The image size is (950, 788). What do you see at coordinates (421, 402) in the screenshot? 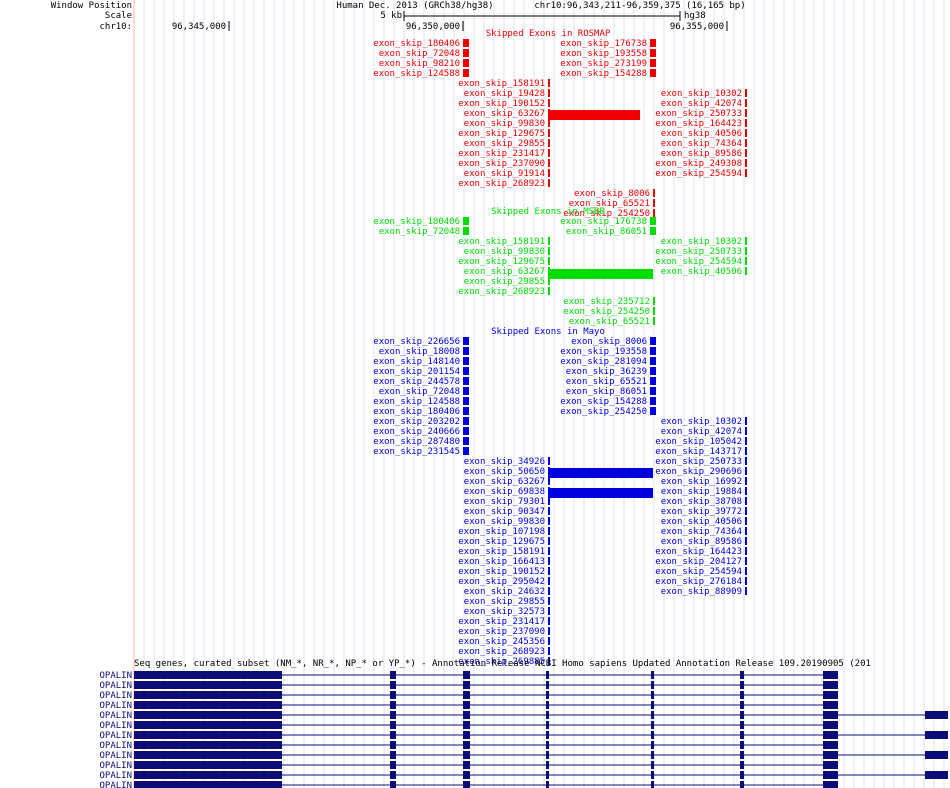
I see `exon-skip-feature: exon_skip_124588` at bounding box center [421, 402].